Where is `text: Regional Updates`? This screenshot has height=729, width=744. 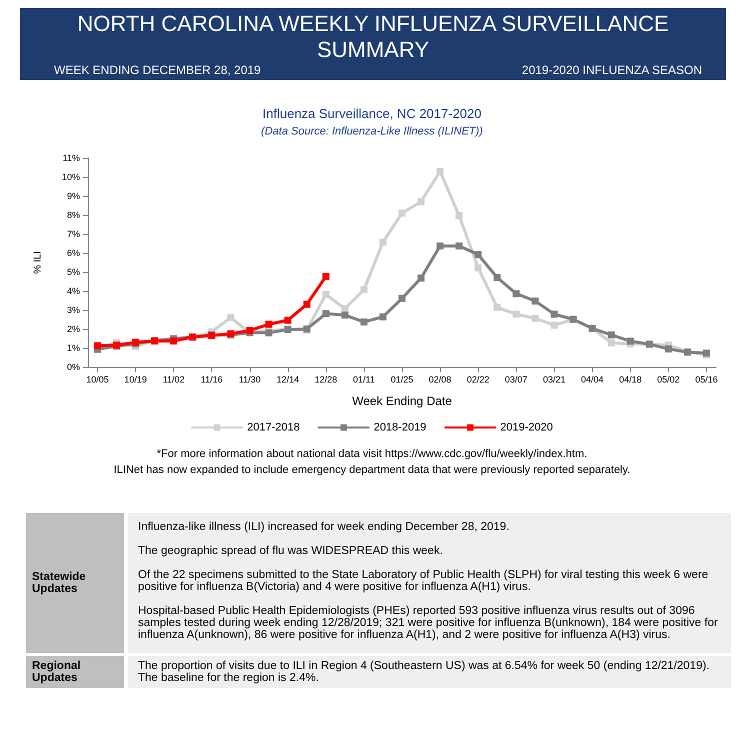 text: Regional Updates is located at coordinates (75, 672).